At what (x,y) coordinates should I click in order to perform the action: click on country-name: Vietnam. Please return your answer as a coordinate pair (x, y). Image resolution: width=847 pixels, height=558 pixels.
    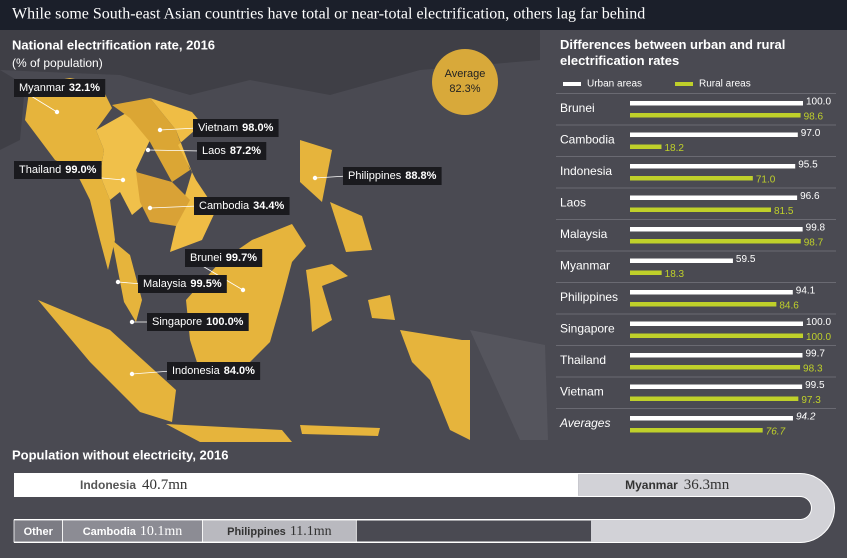
    Looking at the image, I should click on (218, 128).